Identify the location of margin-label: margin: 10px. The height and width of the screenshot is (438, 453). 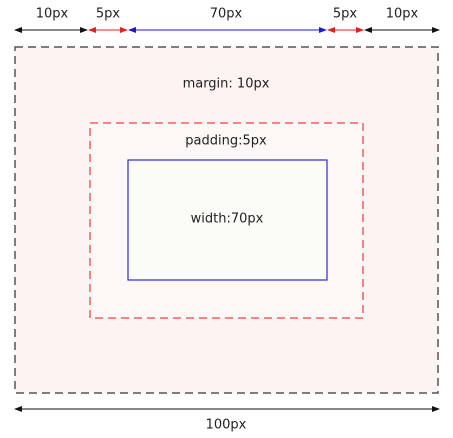
(226, 84).